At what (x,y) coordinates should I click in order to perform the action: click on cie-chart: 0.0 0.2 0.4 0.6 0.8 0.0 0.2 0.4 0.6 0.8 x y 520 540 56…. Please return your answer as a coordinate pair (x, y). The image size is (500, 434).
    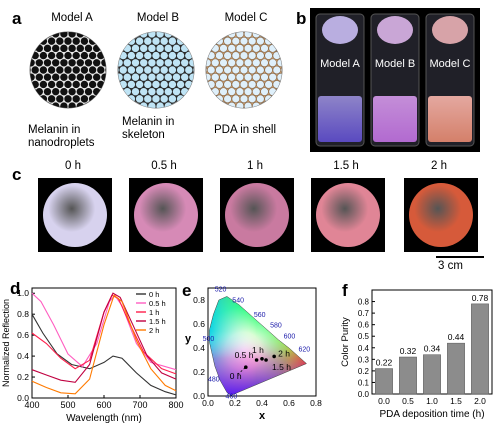
    Looking at the image, I should click on (253, 354).